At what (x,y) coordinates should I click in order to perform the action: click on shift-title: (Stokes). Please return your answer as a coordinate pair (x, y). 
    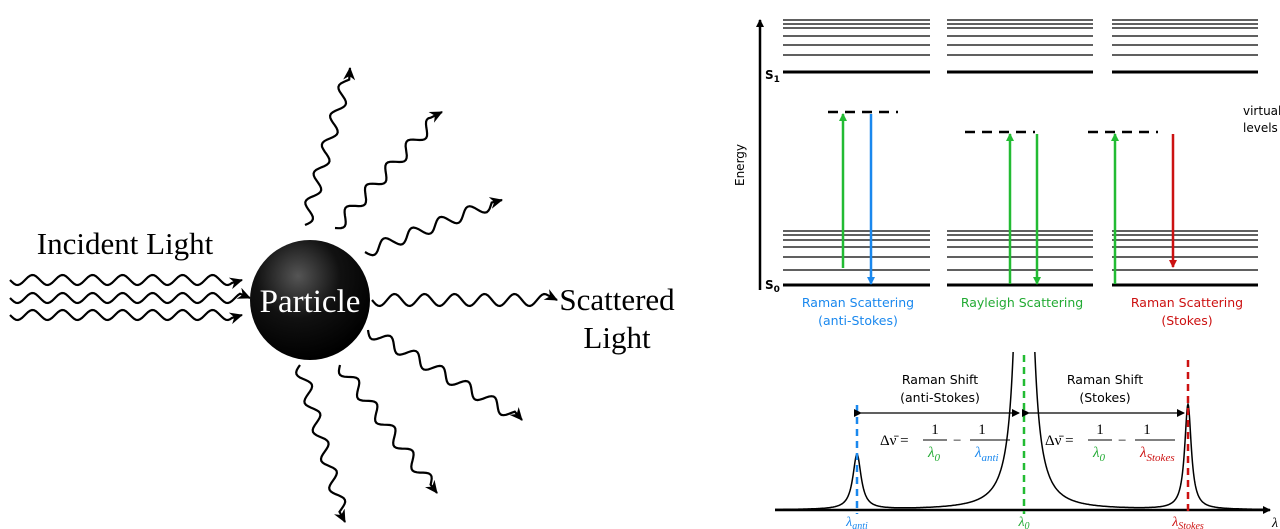
    Looking at the image, I should click on (1104, 397).